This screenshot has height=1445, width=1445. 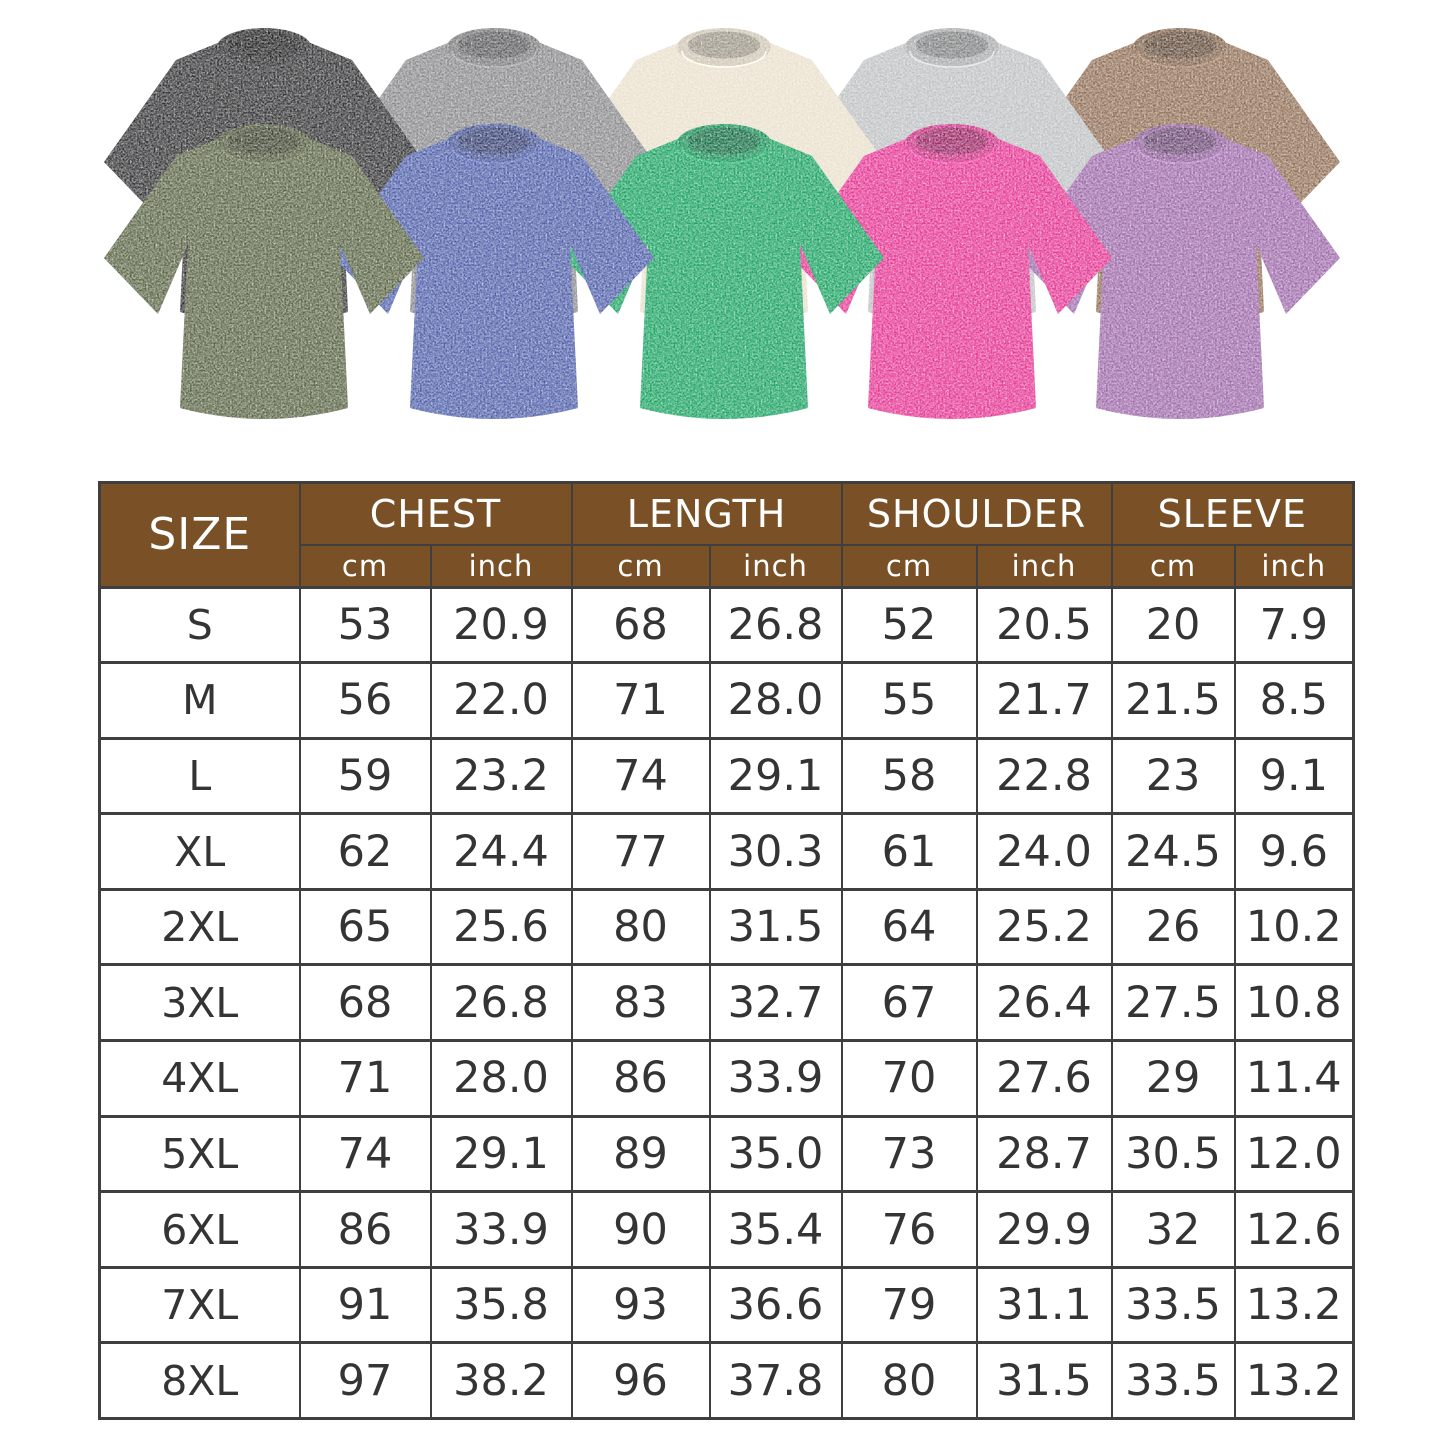 What do you see at coordinates (640, 1154) in the screenshot?
I see `measurement-cell: 89` at bounding box center [640, 1154].